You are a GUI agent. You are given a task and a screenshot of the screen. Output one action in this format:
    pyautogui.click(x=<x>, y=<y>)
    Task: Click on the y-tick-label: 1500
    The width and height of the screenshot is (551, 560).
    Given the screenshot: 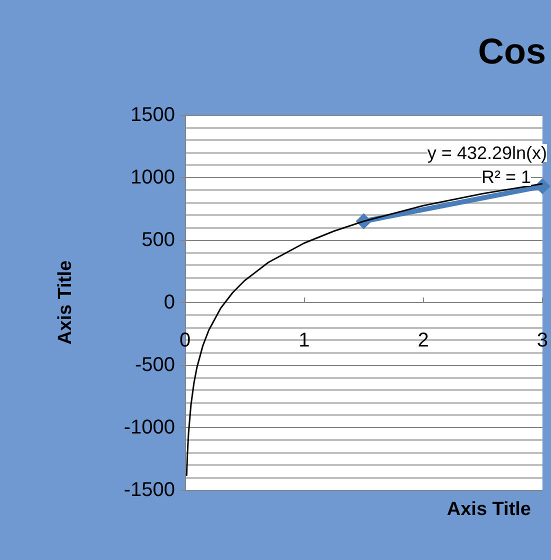 What is the action you would take?
    pyautogui.click(x=152, y=115)
    